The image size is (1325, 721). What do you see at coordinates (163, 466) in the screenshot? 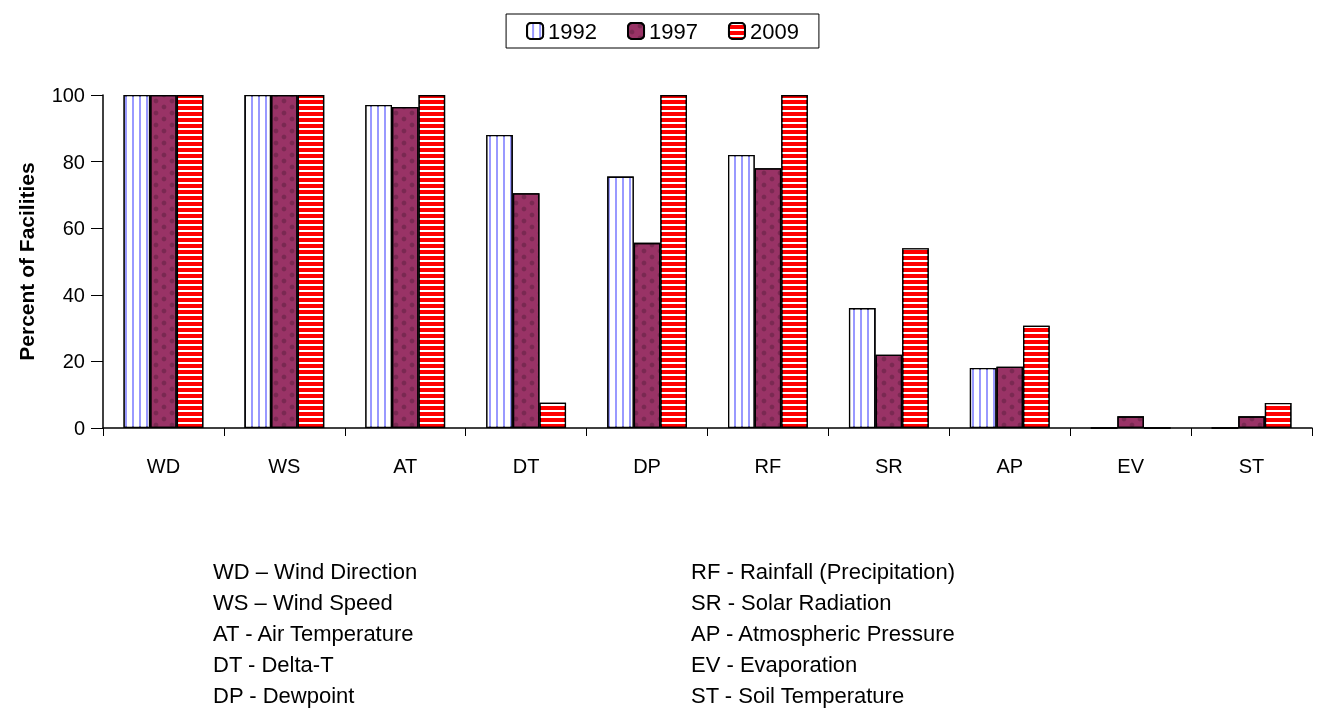
I see `x-tick-label: WD` at bounding box center [163, 466].